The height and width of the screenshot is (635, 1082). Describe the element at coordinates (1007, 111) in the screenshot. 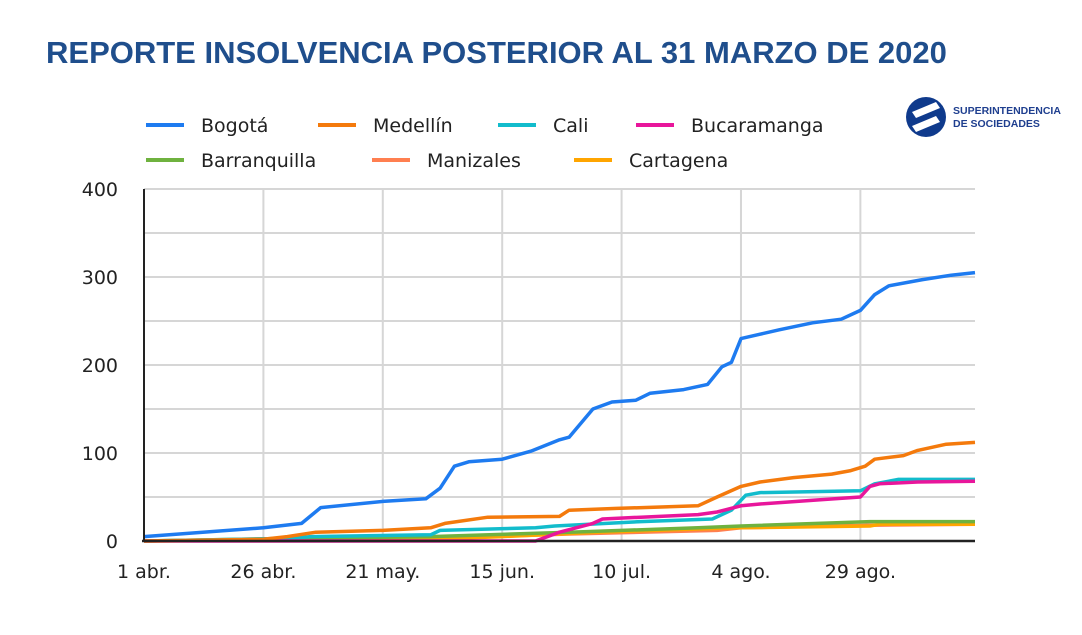

I see `logo-line1: SUPERINTENDENCIA` at that location.